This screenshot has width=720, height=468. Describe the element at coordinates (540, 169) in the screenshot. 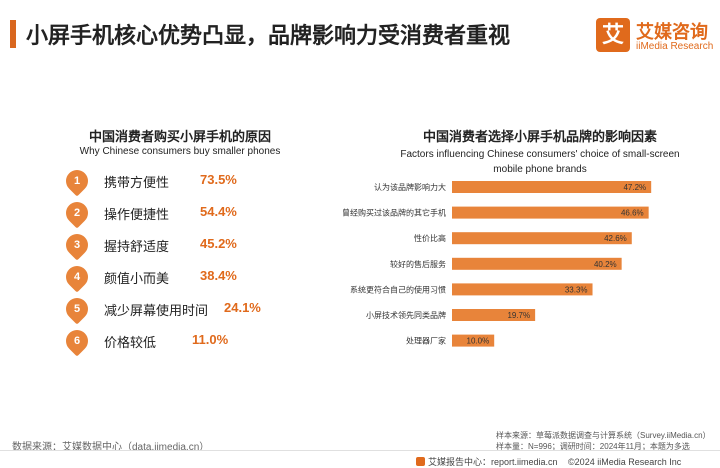

I see `factors-title-en-line2: mobile phone brands` at that location.